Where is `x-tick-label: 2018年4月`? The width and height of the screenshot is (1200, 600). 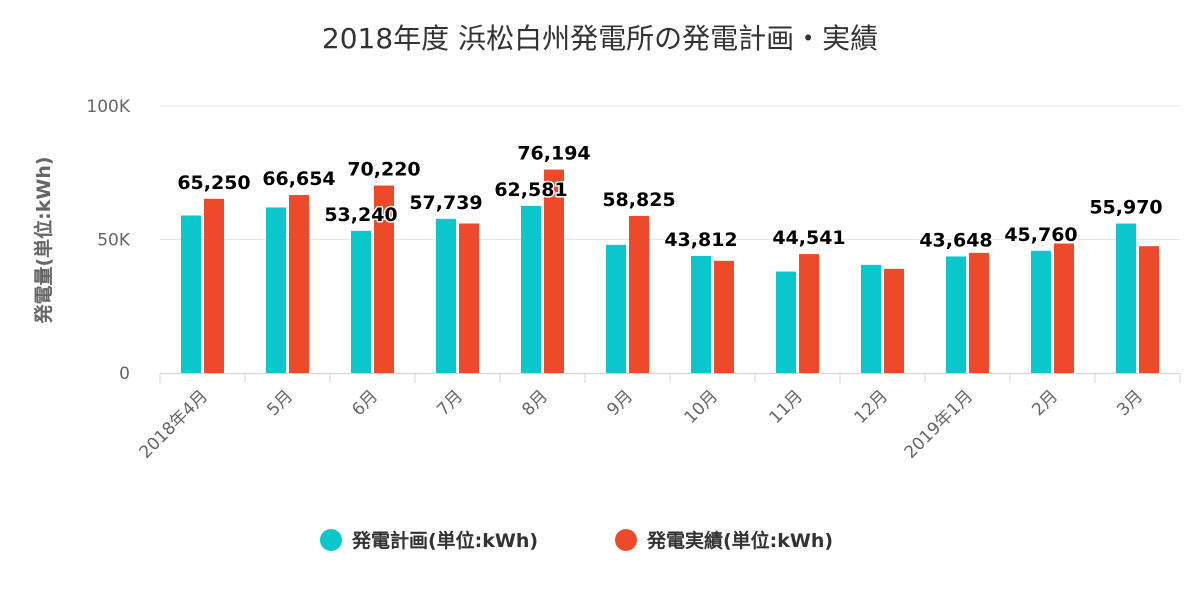 x-tick-label: 2018年4月 is located at coordinates (174, 424).